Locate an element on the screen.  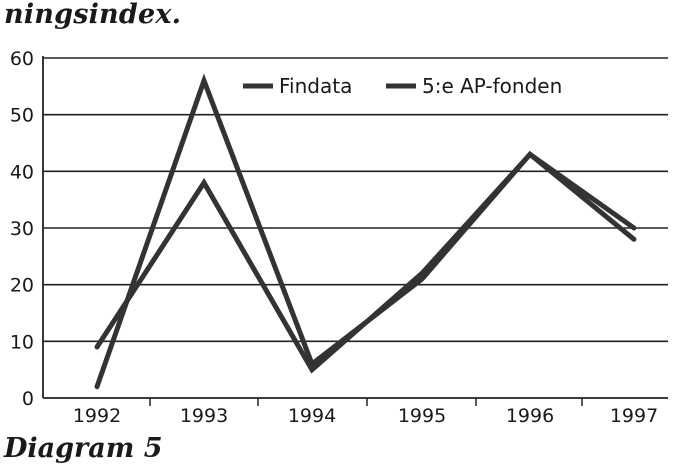
header-text: ningsindex. is located at coordinates (93, 15).